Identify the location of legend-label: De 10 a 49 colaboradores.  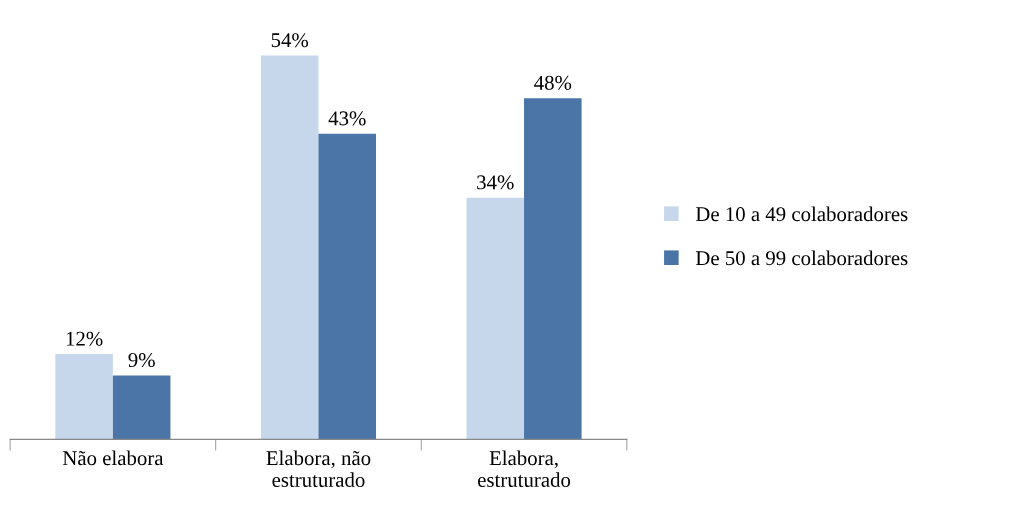
(801, 214).